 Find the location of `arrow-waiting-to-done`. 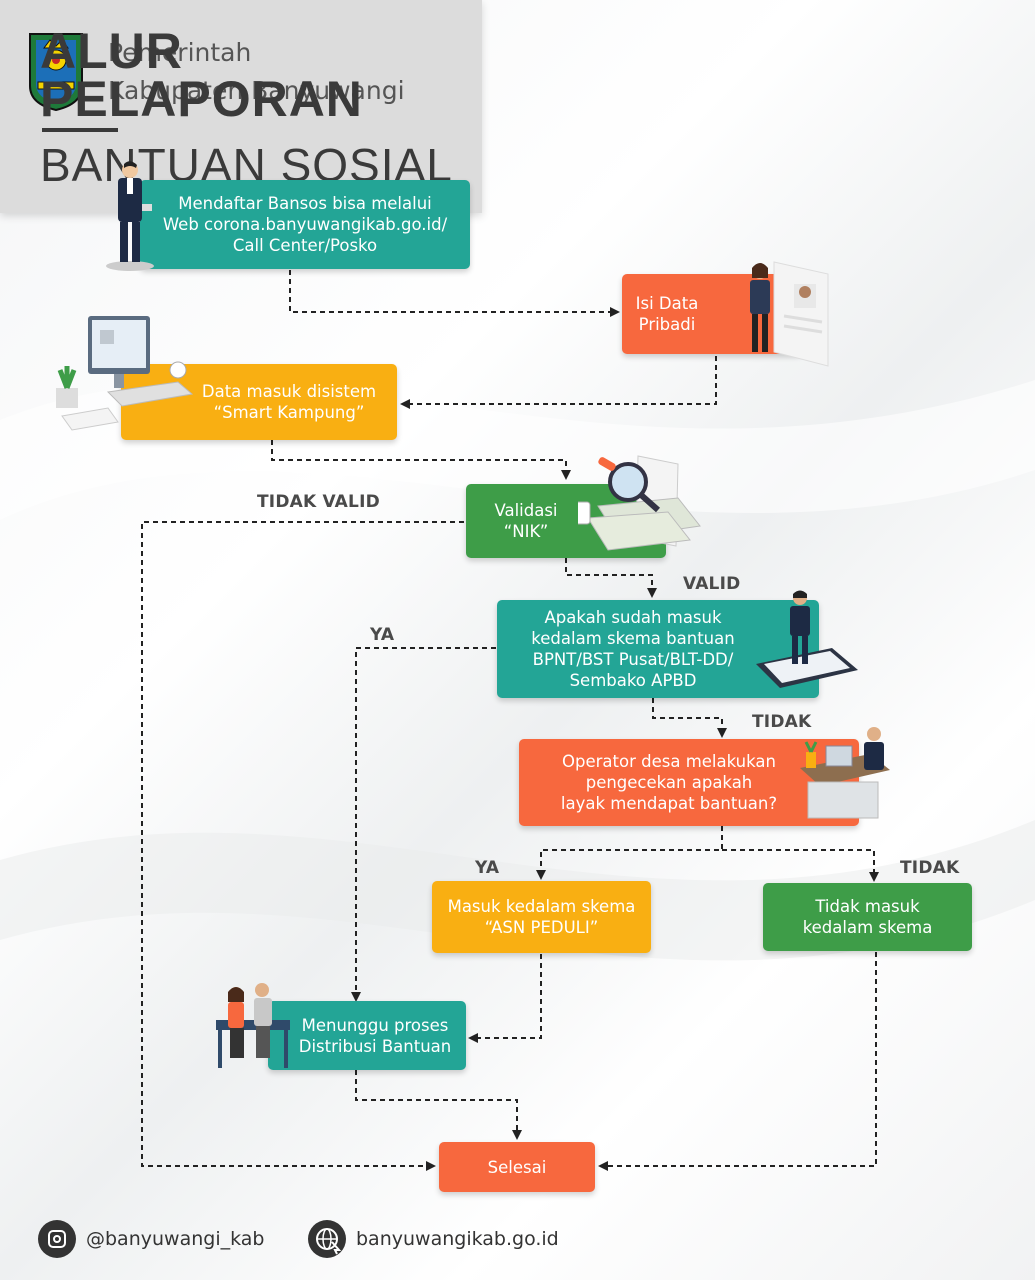

arrow-waiting-to-done is located at coordinates (438, 1105).